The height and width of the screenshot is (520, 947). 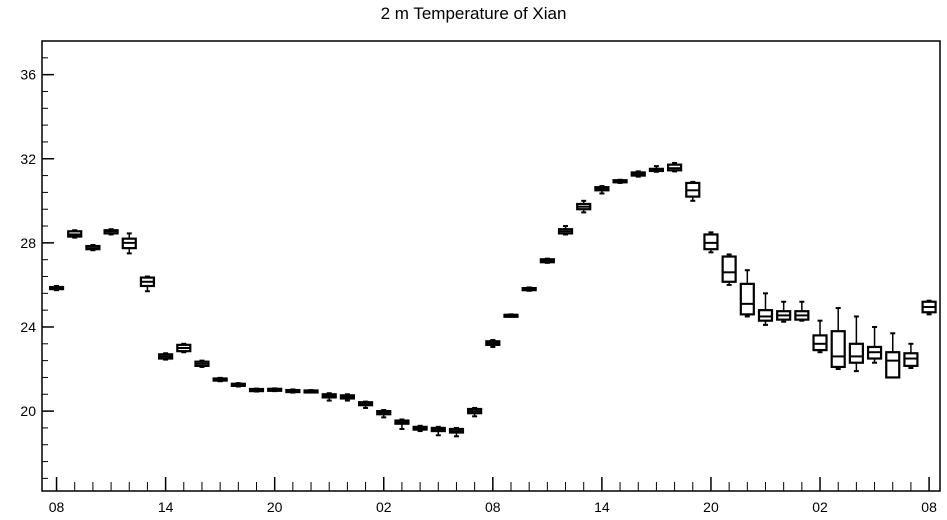 What do you see at coordinates (28, 327) in the screenshot?
I see `y-tick-label: 24` at bounding box center [28, 327].